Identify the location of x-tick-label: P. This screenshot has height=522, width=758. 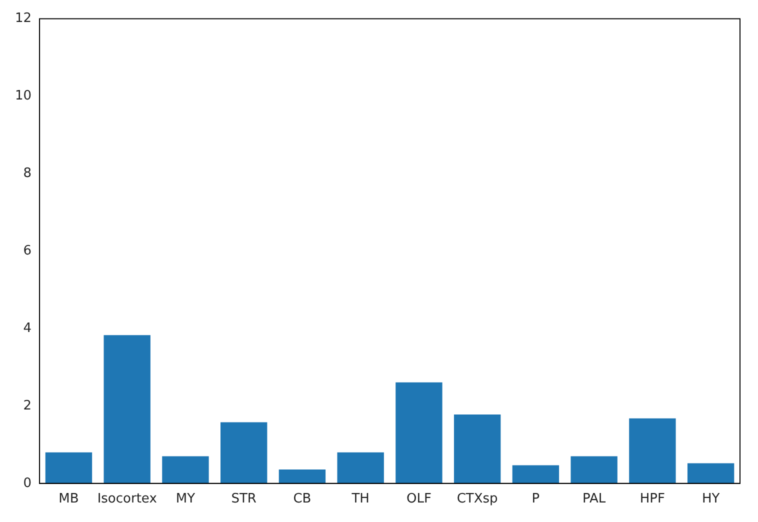
(536, 499).